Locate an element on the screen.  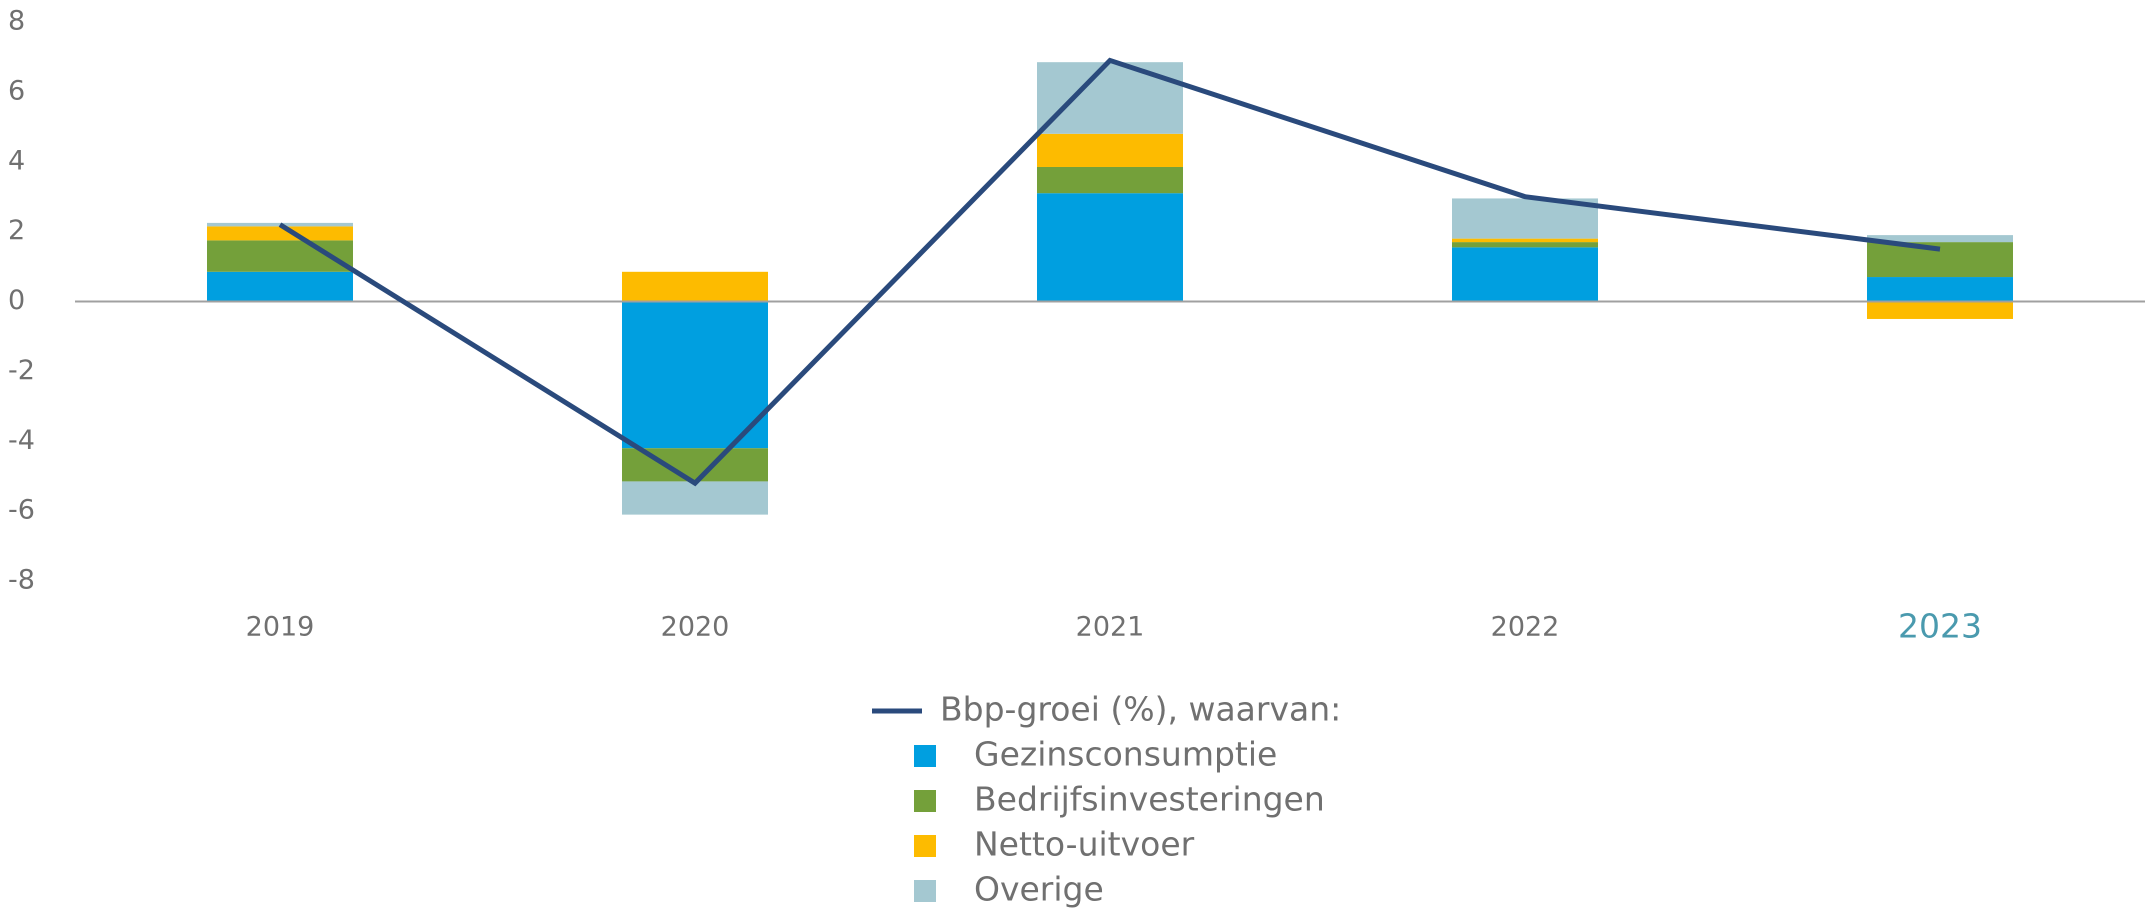
legend-label: Bbp-groei (%), waarvan: is located at coordinates (1140, 709).